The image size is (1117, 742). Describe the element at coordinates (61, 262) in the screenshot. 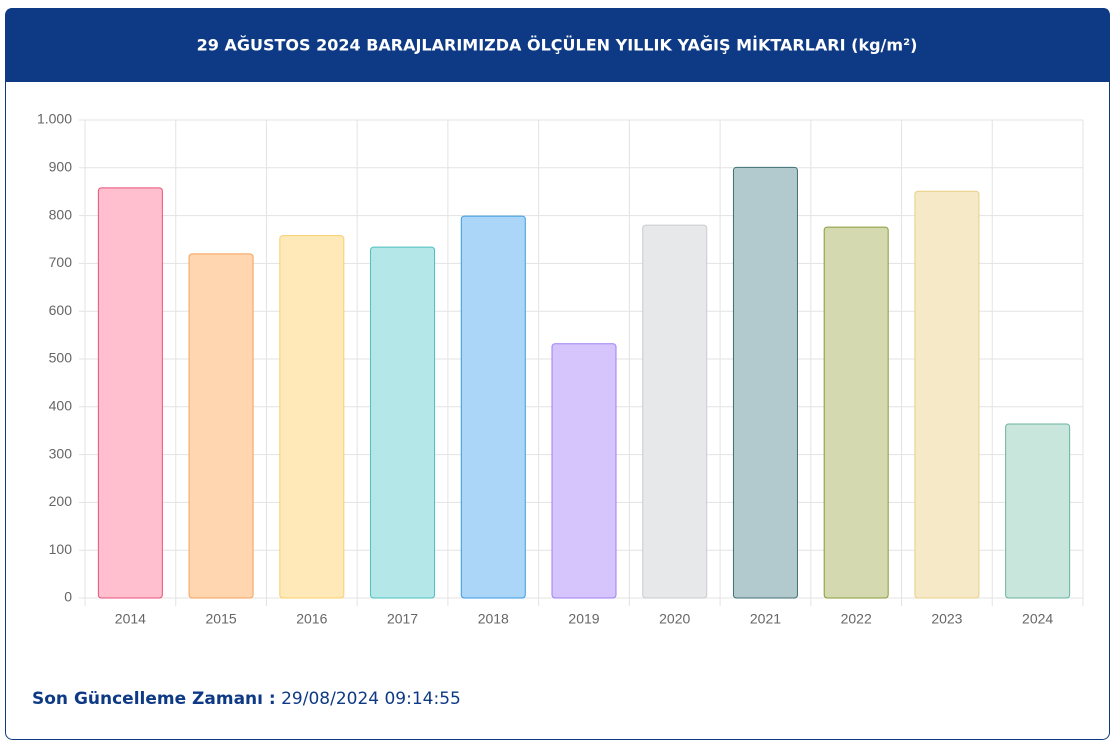

I see `y-tick-label: 700` at that location.